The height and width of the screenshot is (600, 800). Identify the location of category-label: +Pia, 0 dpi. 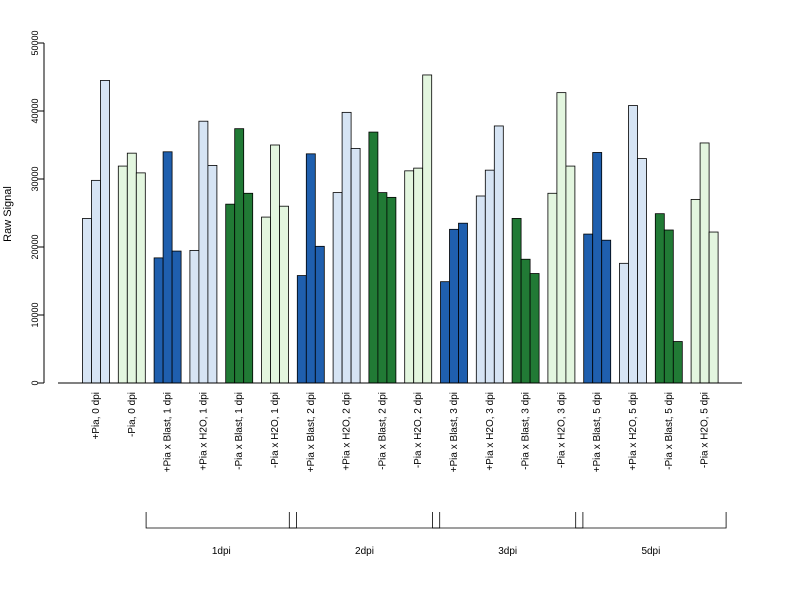
(96, 416).